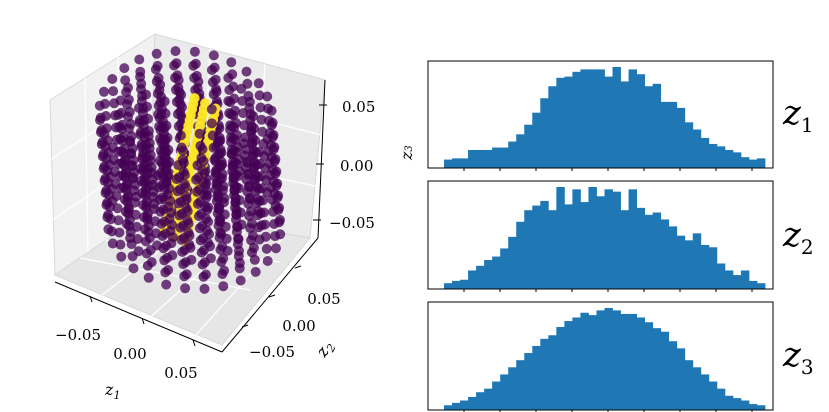  I want to click on histogram-z3, so click(600, 356).